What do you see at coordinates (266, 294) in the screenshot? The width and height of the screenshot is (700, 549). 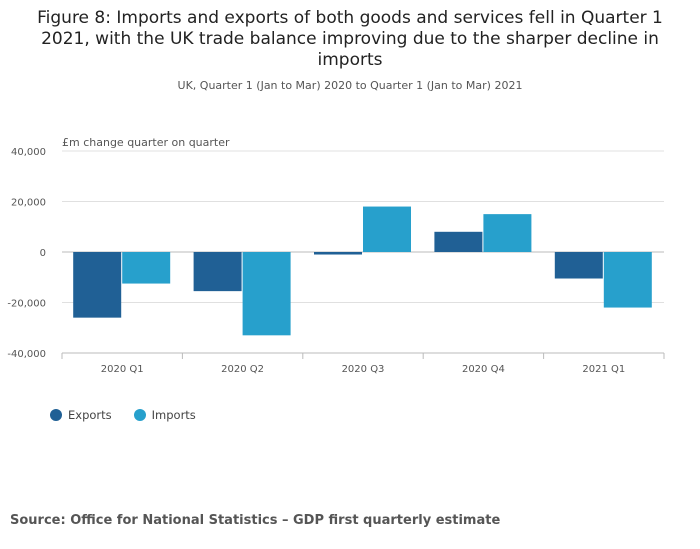 I see `bar-imports-2020-q2` at bounding box center [266, 294].